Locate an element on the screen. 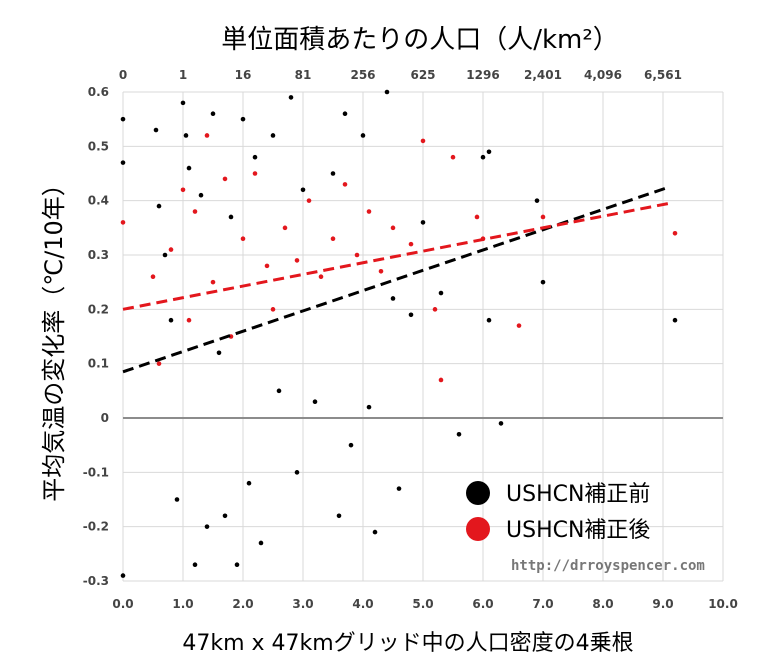 This screenshot has height=669, width=768. top-axis-tick-label: 1296 is located at coordinates (482, 75).